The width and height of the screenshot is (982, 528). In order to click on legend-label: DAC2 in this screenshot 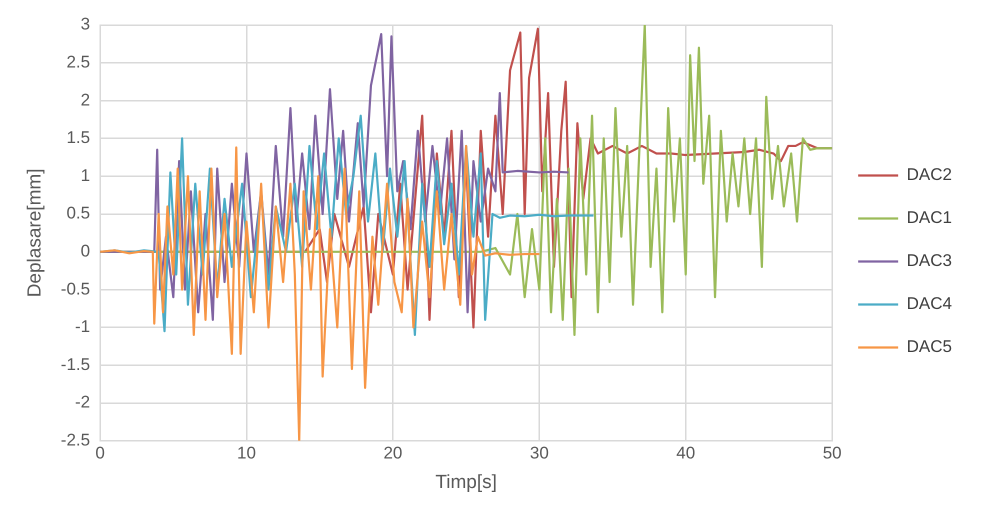, I will do `click(929, 174)`.